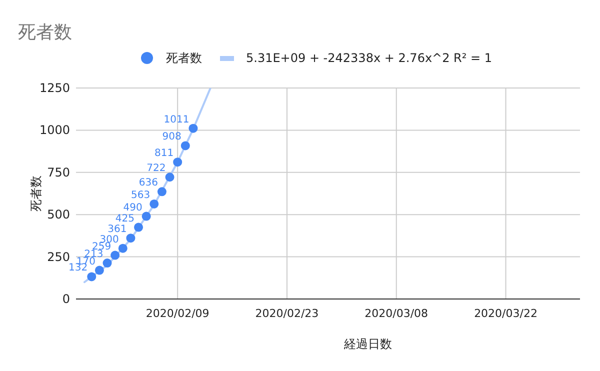  I want to click on x-tick-label: 2020/02/23, so click(287, 313).